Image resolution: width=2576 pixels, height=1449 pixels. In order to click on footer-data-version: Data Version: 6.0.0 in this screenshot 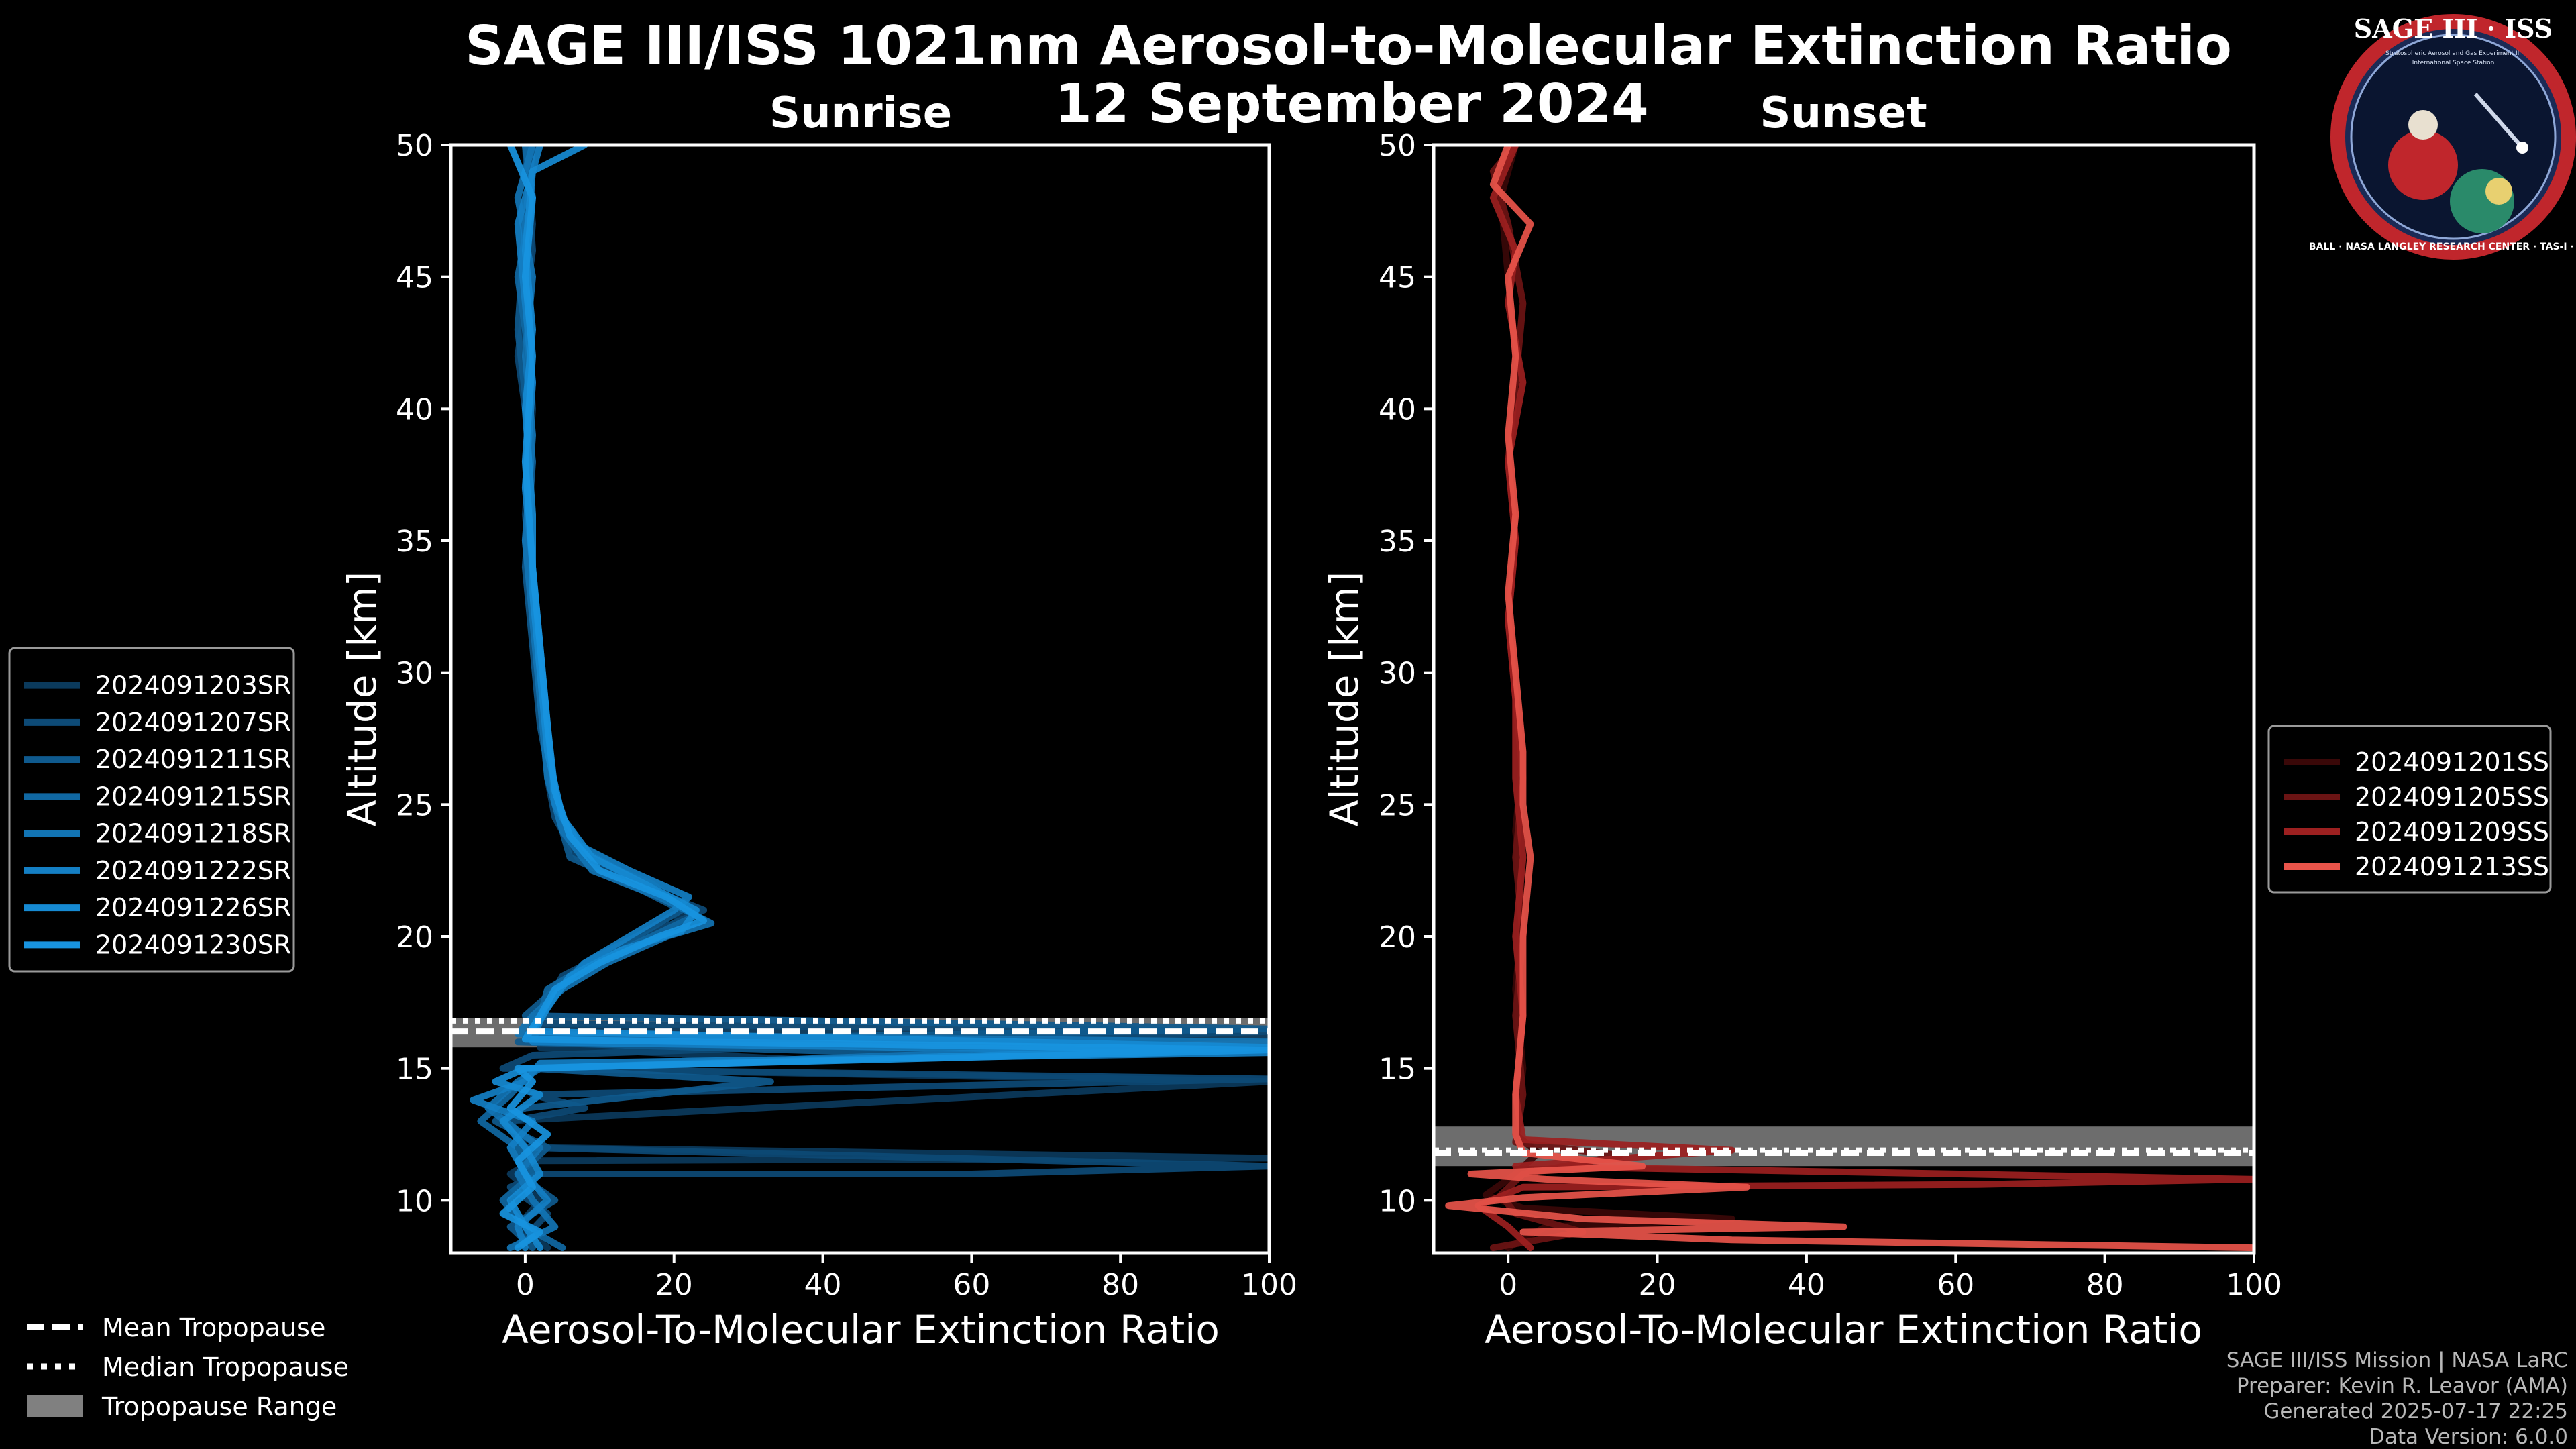, I will do `click(2468, 1437)`.